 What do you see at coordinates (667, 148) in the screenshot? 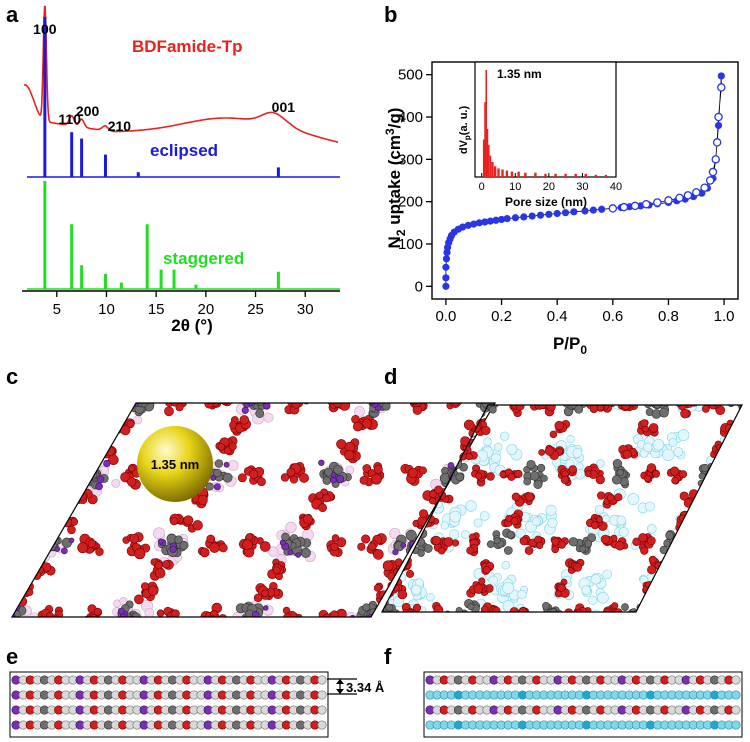
I see `desorption-points` at bounding box center [667, 148].